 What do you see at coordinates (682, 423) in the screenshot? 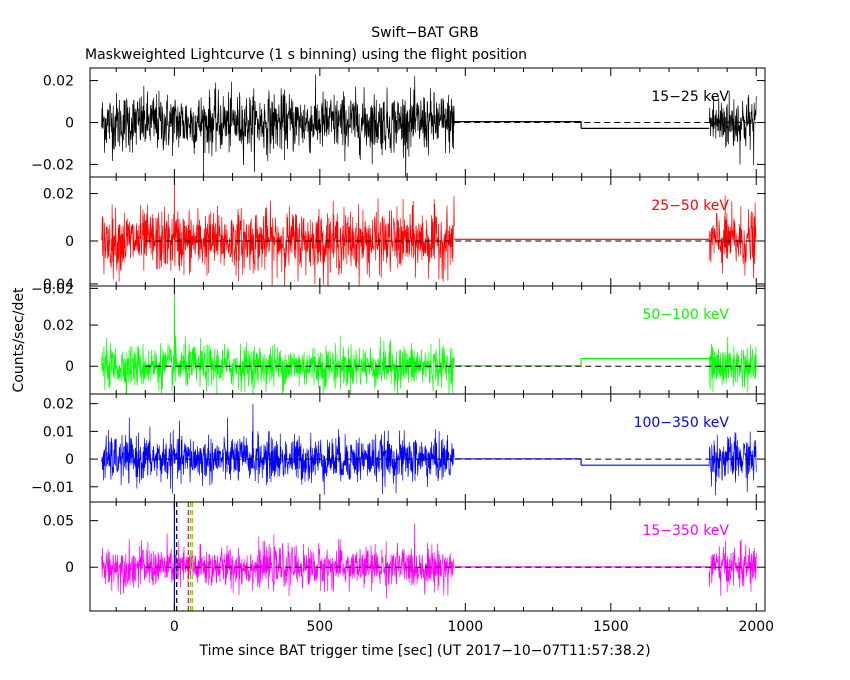
I see `band-label: 100−350 keV` at bounding box center [682, 423].